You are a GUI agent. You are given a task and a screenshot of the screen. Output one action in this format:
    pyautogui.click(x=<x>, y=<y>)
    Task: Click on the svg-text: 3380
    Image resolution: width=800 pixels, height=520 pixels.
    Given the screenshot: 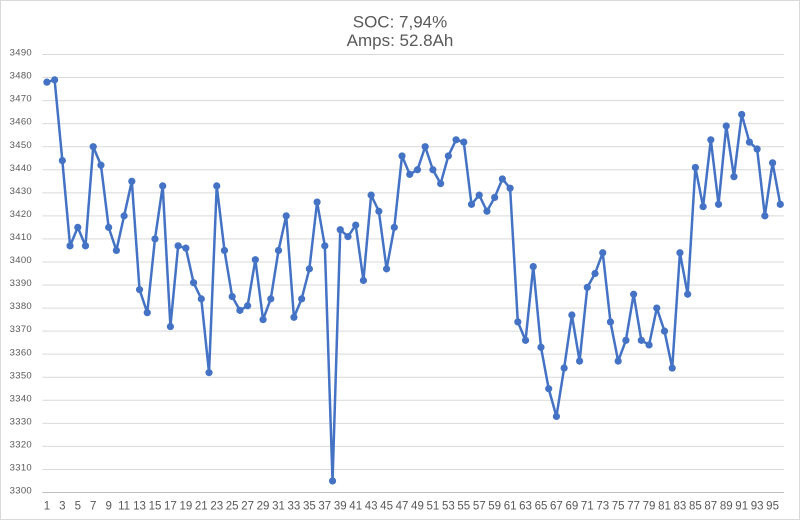 What is the action you would take?
    pyautogui.click(x=21, y=306)
    